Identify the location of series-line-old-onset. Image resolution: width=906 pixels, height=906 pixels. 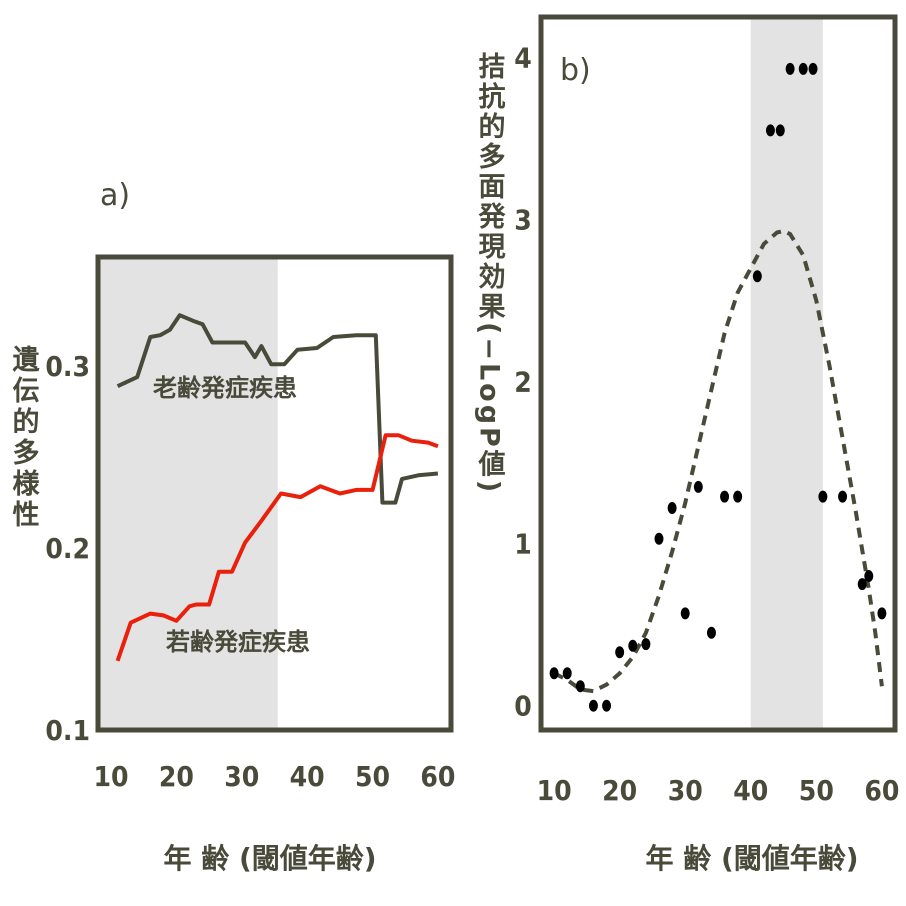
(277, 409).